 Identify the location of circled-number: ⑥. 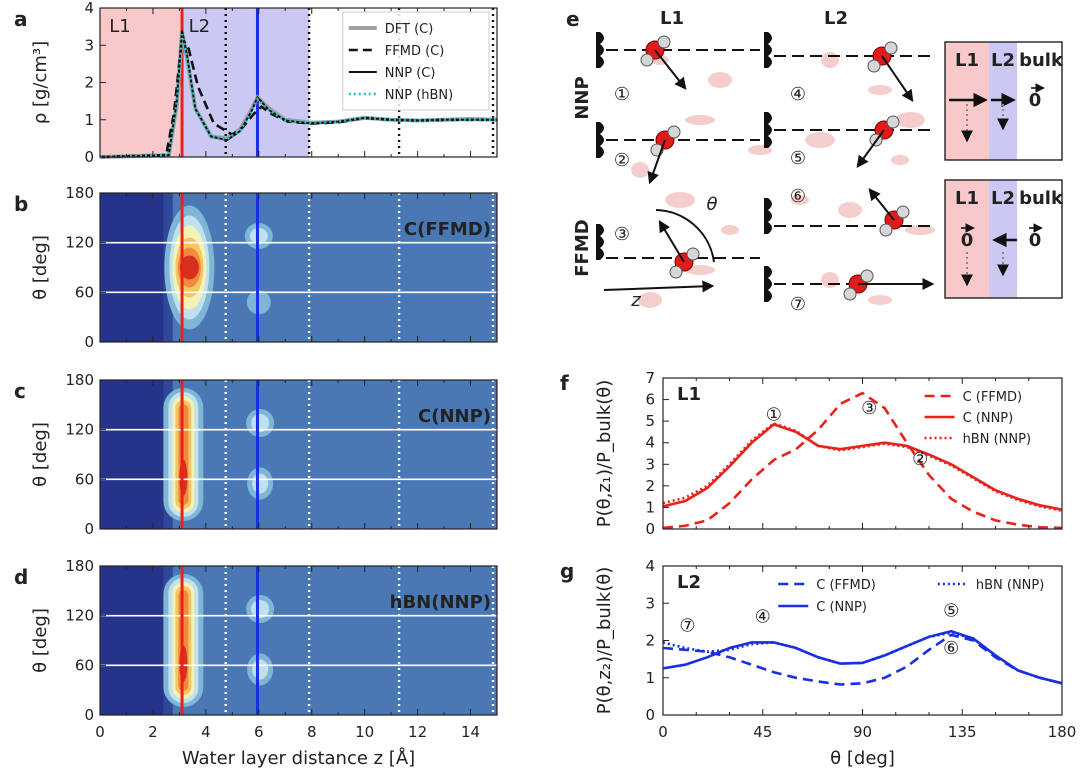
(798, 196).